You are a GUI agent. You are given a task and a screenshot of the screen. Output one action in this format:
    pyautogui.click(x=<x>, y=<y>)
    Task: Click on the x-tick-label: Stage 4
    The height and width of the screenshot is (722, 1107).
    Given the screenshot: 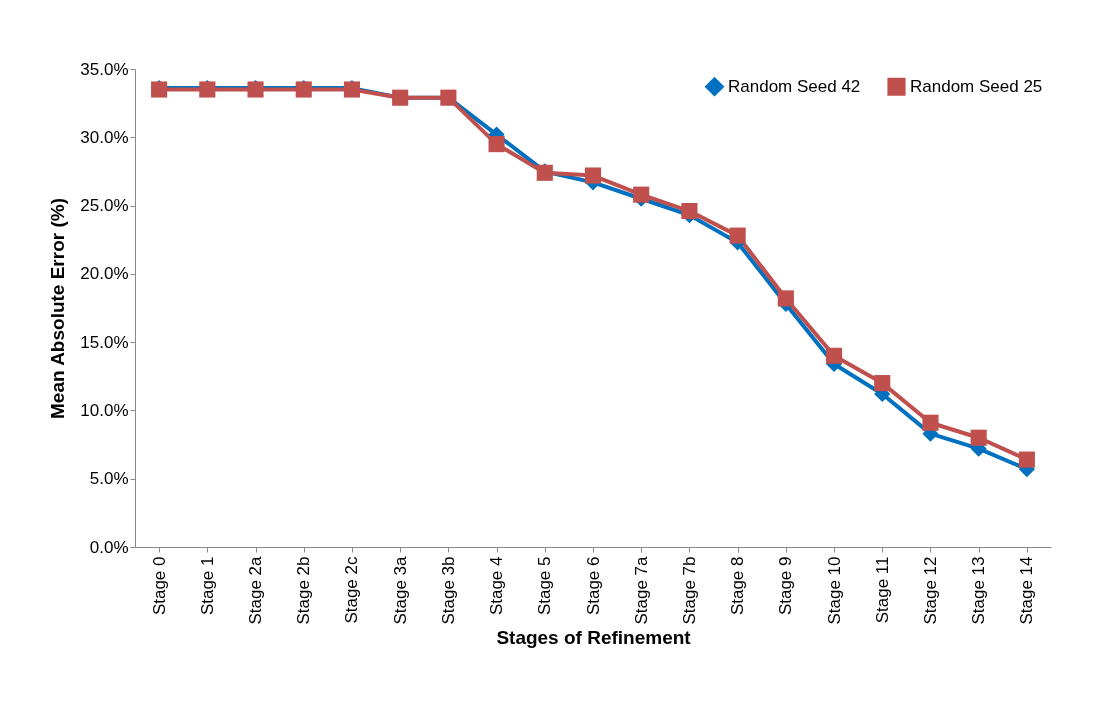 What is the action you would take?
    pyautogui.click(x=497, y=586)
    